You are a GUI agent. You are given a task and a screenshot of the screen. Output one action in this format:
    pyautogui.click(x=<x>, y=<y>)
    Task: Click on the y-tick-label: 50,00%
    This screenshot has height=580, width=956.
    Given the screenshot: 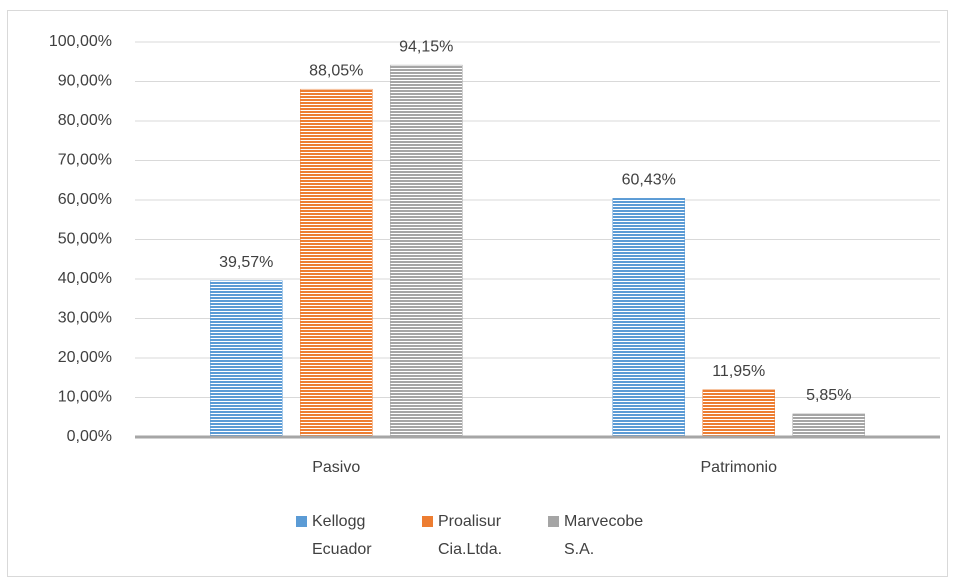 What is the action you would take?
    pyautogui.click(x=85, y=239)
    